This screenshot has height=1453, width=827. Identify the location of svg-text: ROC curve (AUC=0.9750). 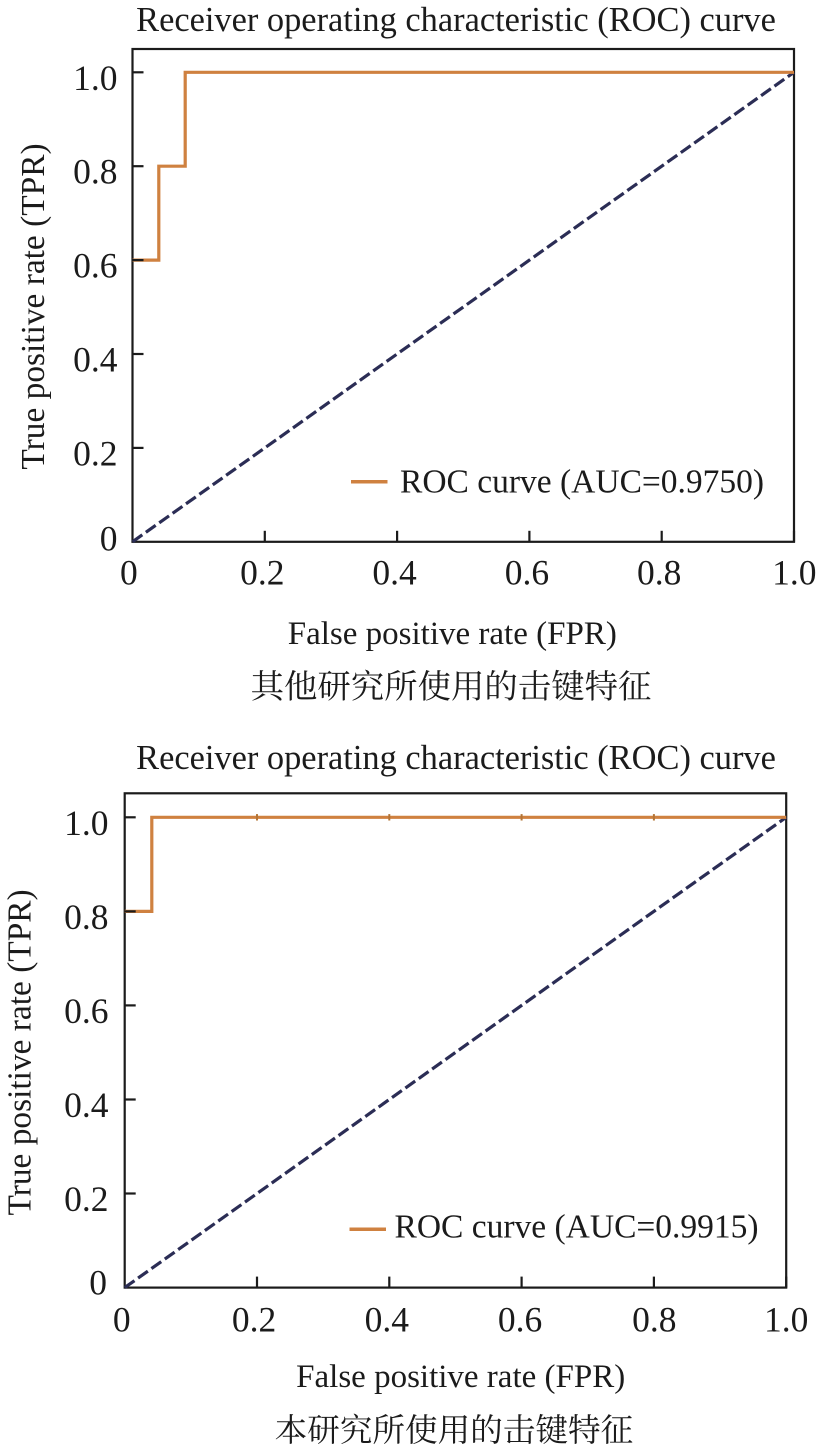
(582, 482).